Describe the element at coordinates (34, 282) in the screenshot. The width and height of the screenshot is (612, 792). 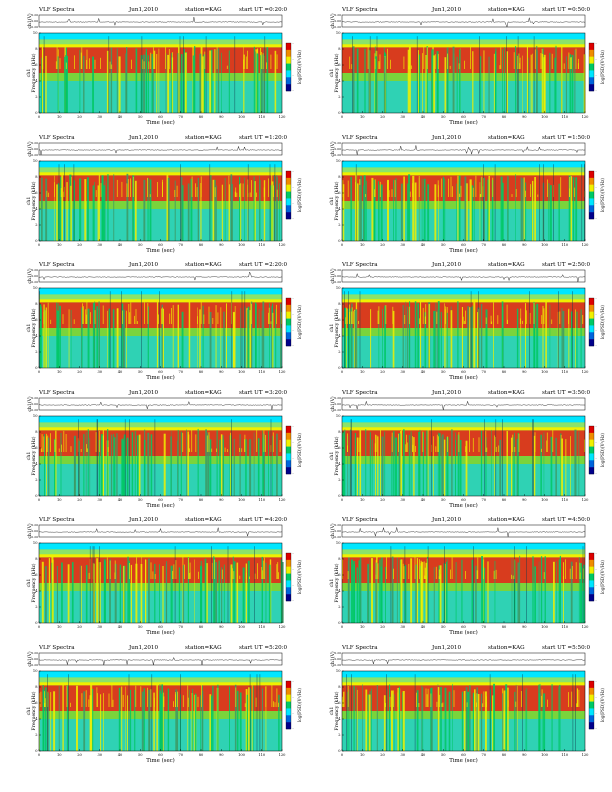
I see `waveform-tick-label: -0.20` at that location.